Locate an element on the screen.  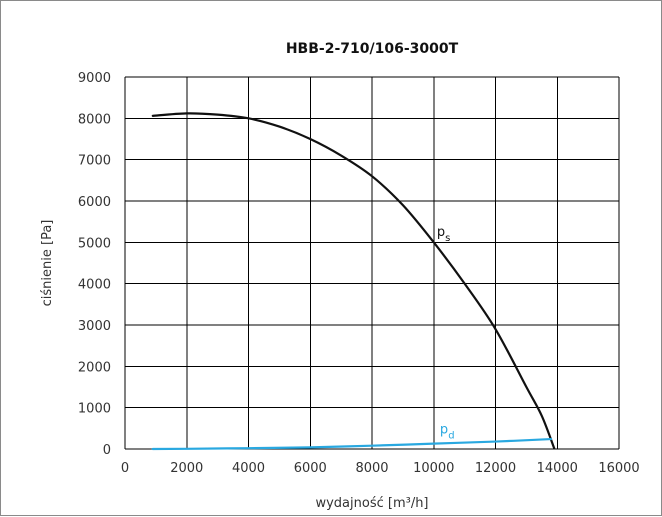
series-label-pd: pd is located at coordinates (447, 431).